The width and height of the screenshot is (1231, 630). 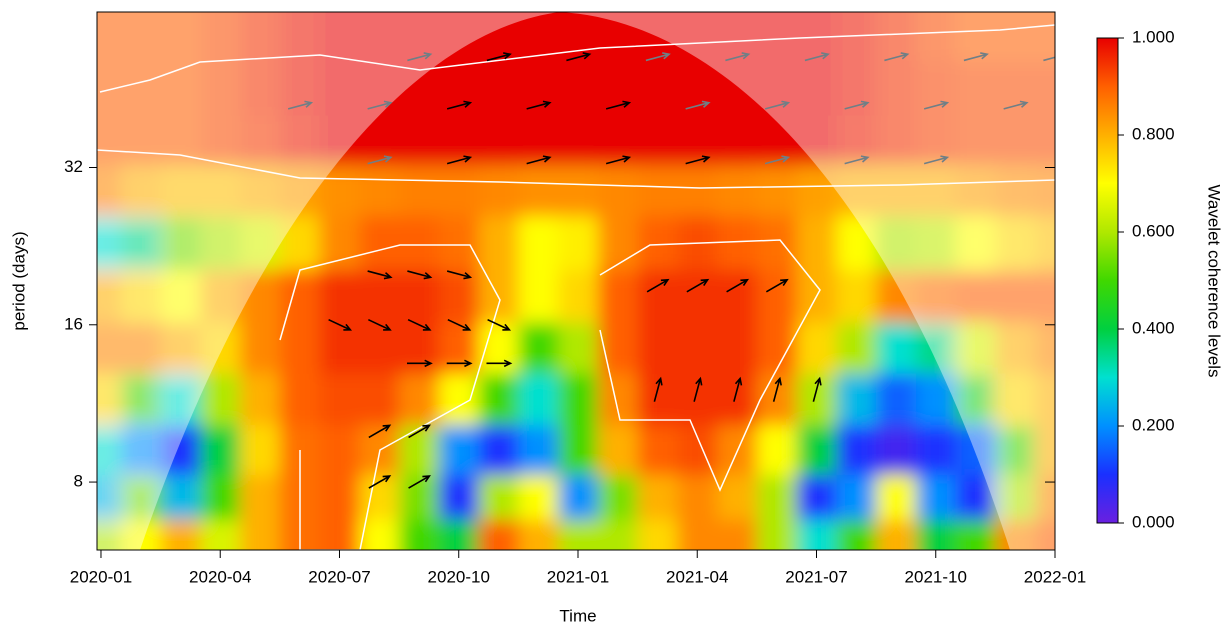 I want to click on x-tick-label: 2022-01, so click(x=1055, y=576).